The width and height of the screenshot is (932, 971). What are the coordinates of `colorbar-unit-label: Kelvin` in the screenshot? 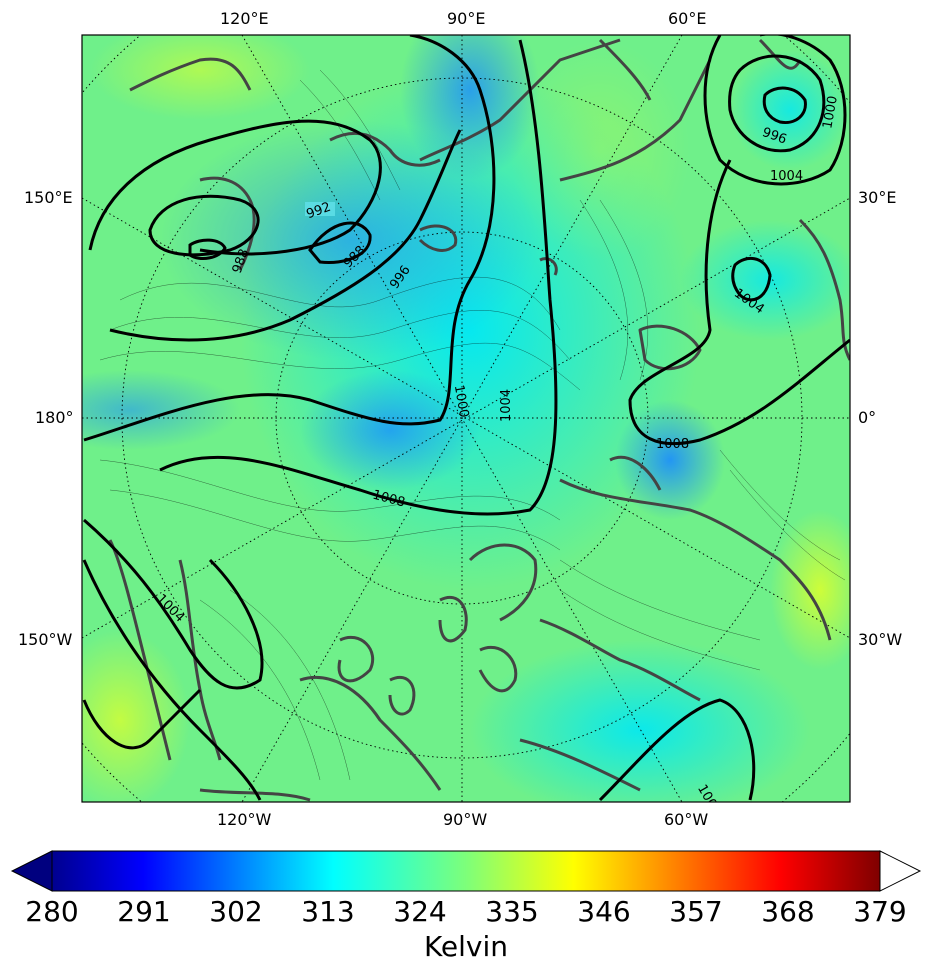 It's located at (466, 946).